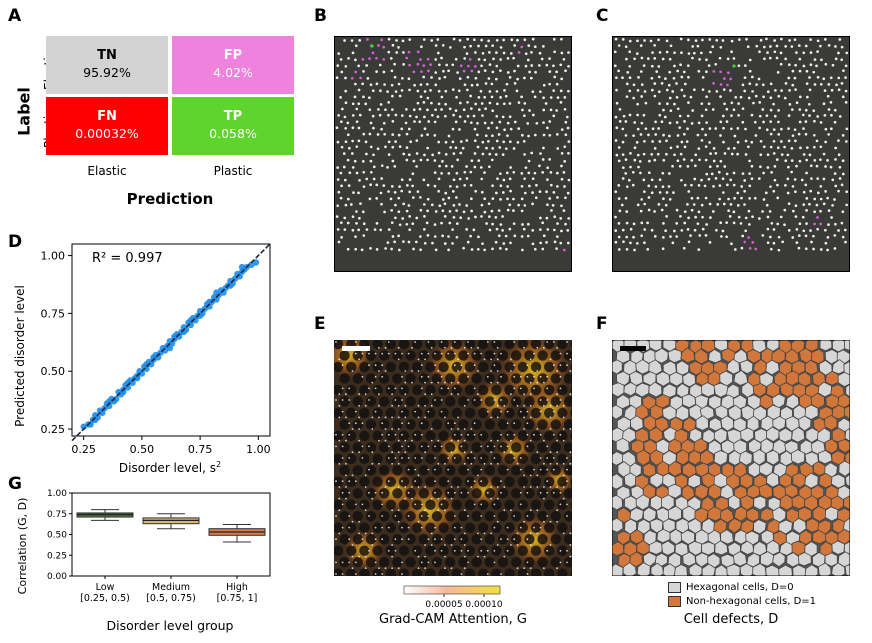 The image size is (872, 643). Describe the element at coordinates (475, 66) in the screenshot. I see `defect-particle` at that location.